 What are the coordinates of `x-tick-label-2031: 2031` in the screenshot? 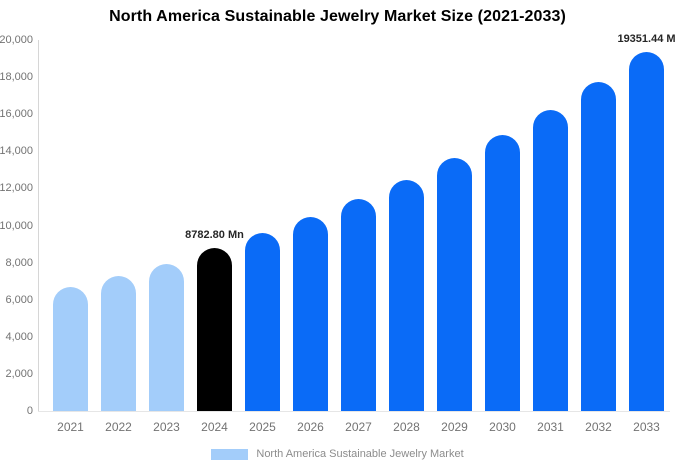 It's located at (550, 427).